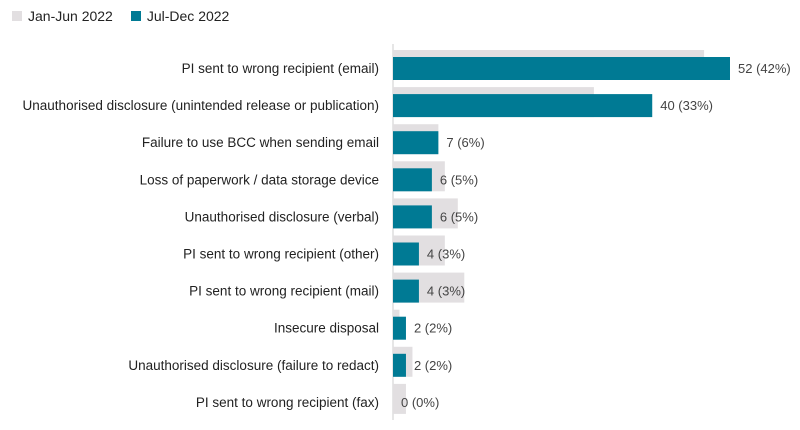 This screenshot has height=430, width=800. I want to click on legend-label-jul-dec: Jul-Dec 2022, so click(188, 16).